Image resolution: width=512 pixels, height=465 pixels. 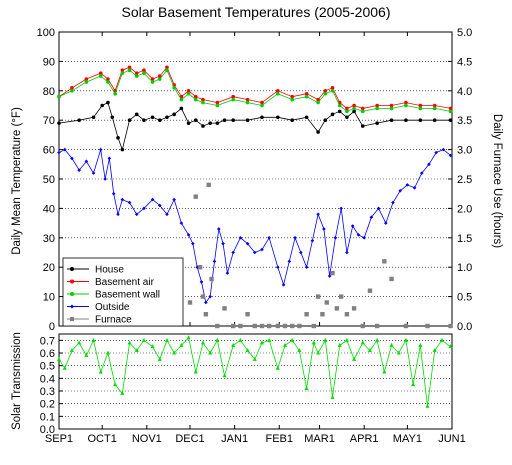 What do you see at coordinates (255, 12) in the screenshot?
I see `chart-title: Solar Basement Temperatures (2005-2006)` at bounding box center [255, 12].